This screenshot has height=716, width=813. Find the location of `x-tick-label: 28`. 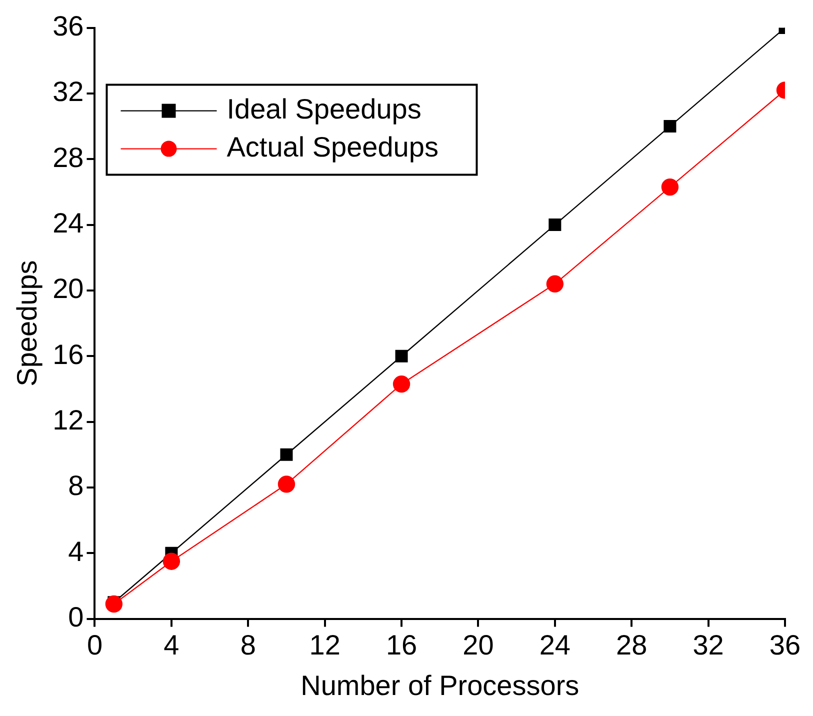

x-tick-label: 28 is located at coordinates (632, 644).